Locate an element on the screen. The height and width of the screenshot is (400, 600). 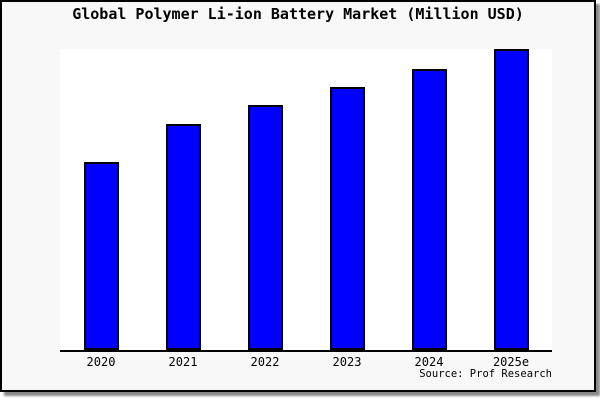
bar-2022 is located at coordinates (265, 227).